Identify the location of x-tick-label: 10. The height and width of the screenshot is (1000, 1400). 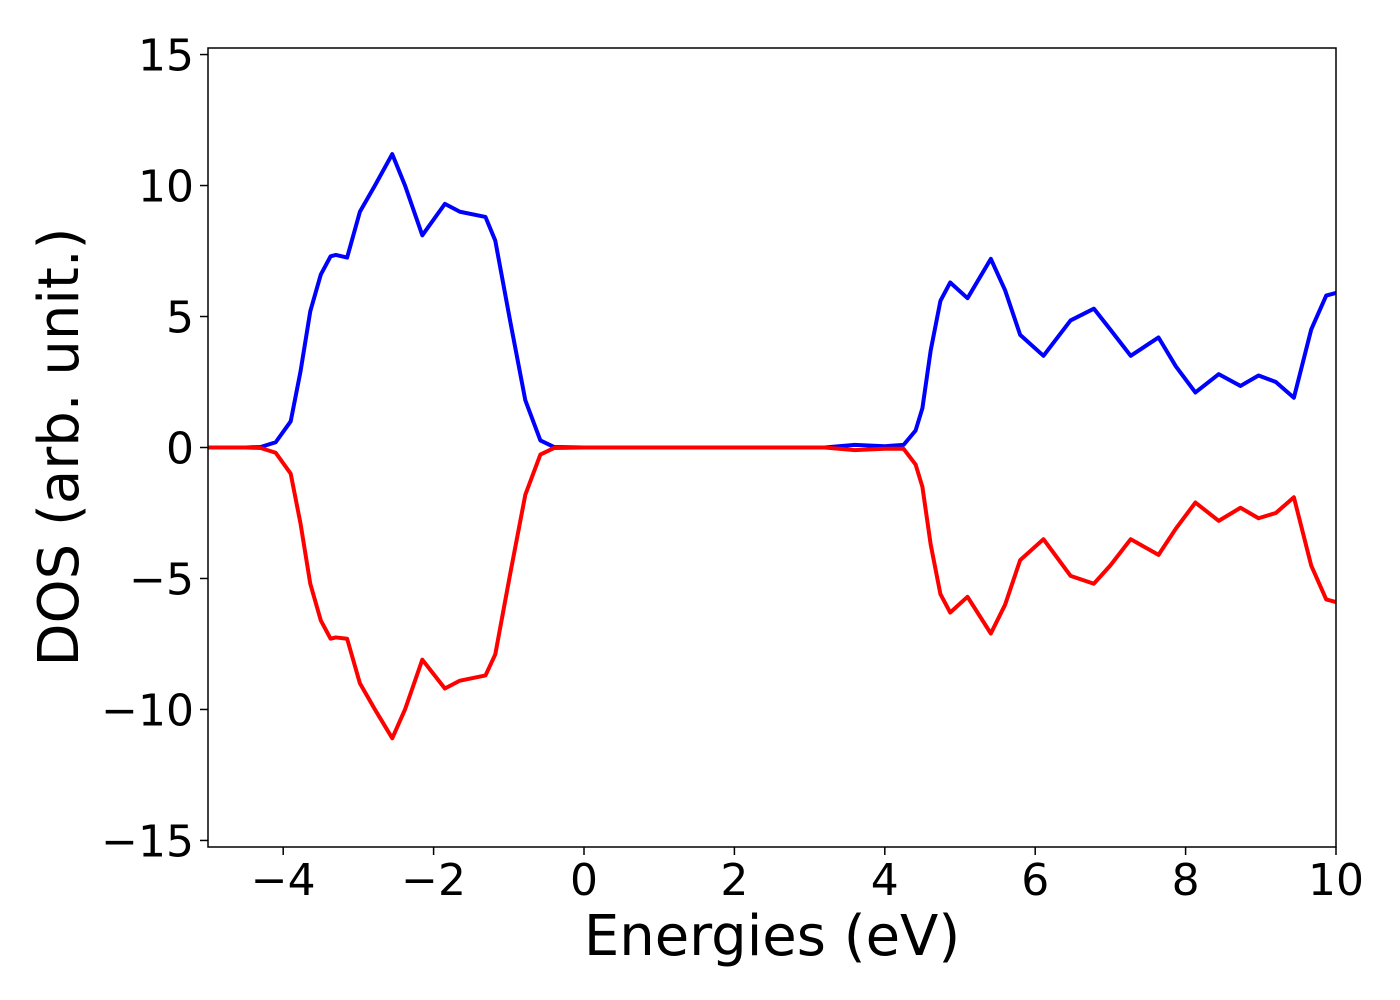
(1336, 880).